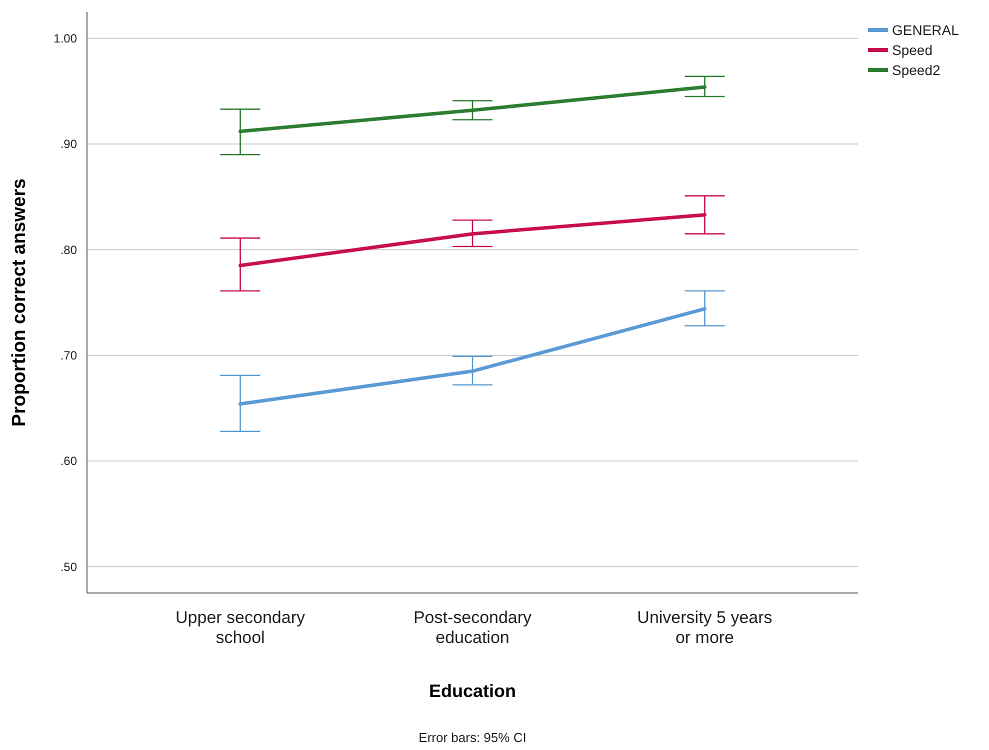 The image size is (989, 750). Describe the element at coordinates (472, 737) in the screenshot. I see `text: Error bars: 95% CI` at that location.